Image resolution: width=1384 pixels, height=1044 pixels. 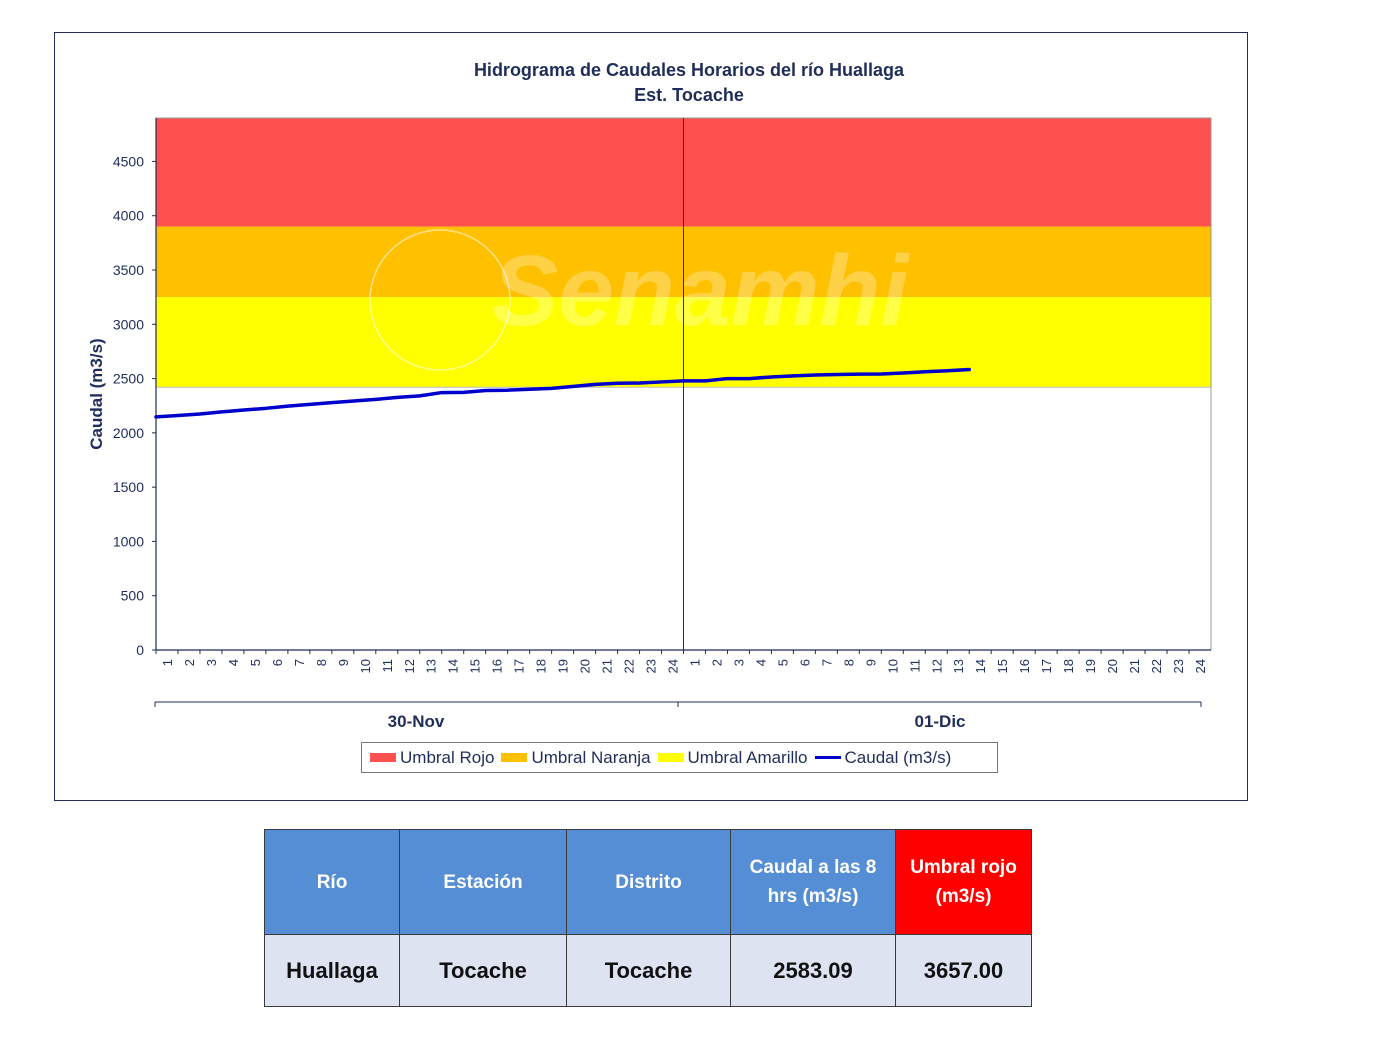 I want to click on x-tick-label-37: 14, so click(x=980, y=666).